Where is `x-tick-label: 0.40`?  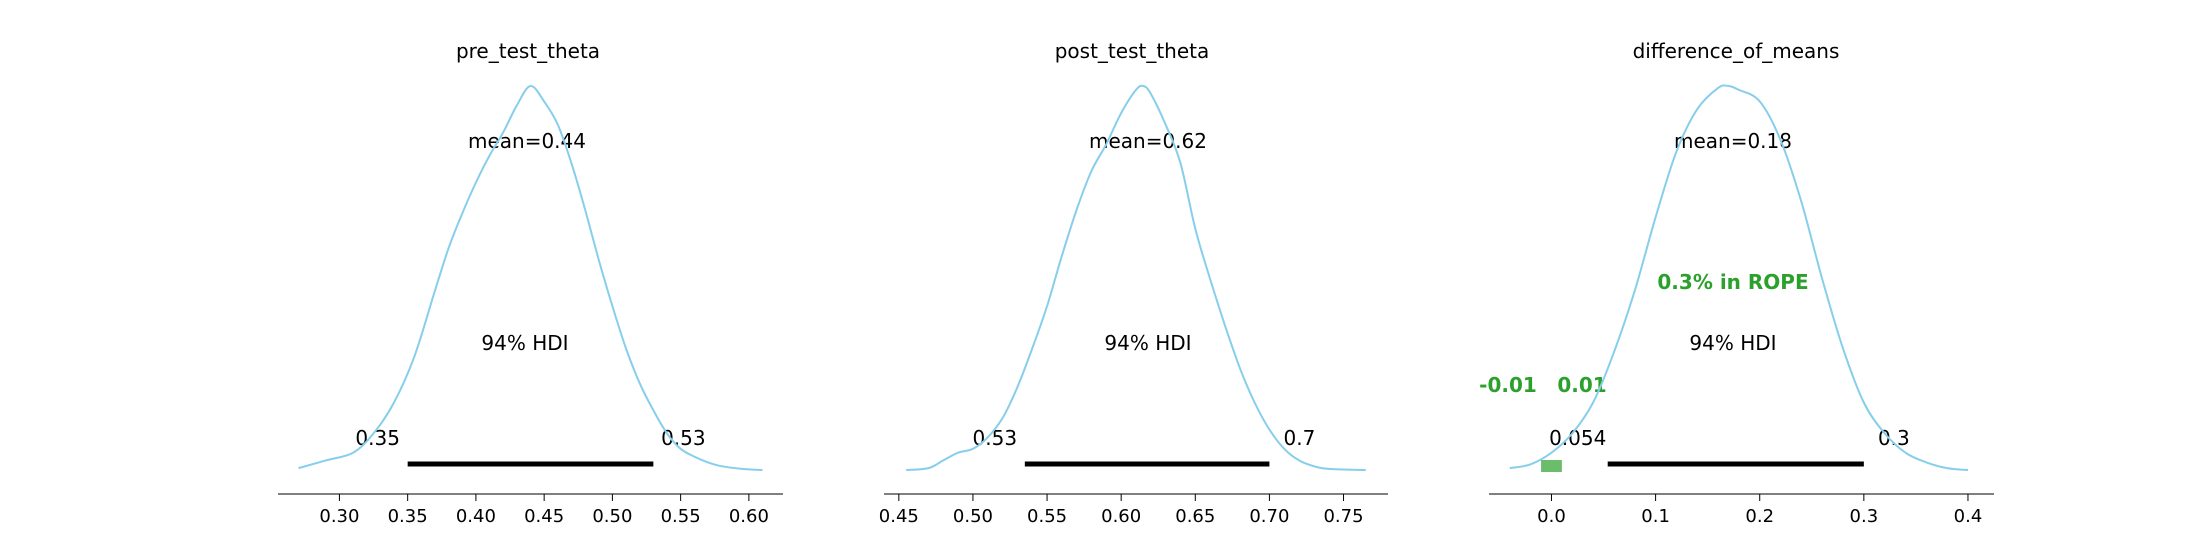 x-tick-label: 0.40 is located at coordinates (476, 516).